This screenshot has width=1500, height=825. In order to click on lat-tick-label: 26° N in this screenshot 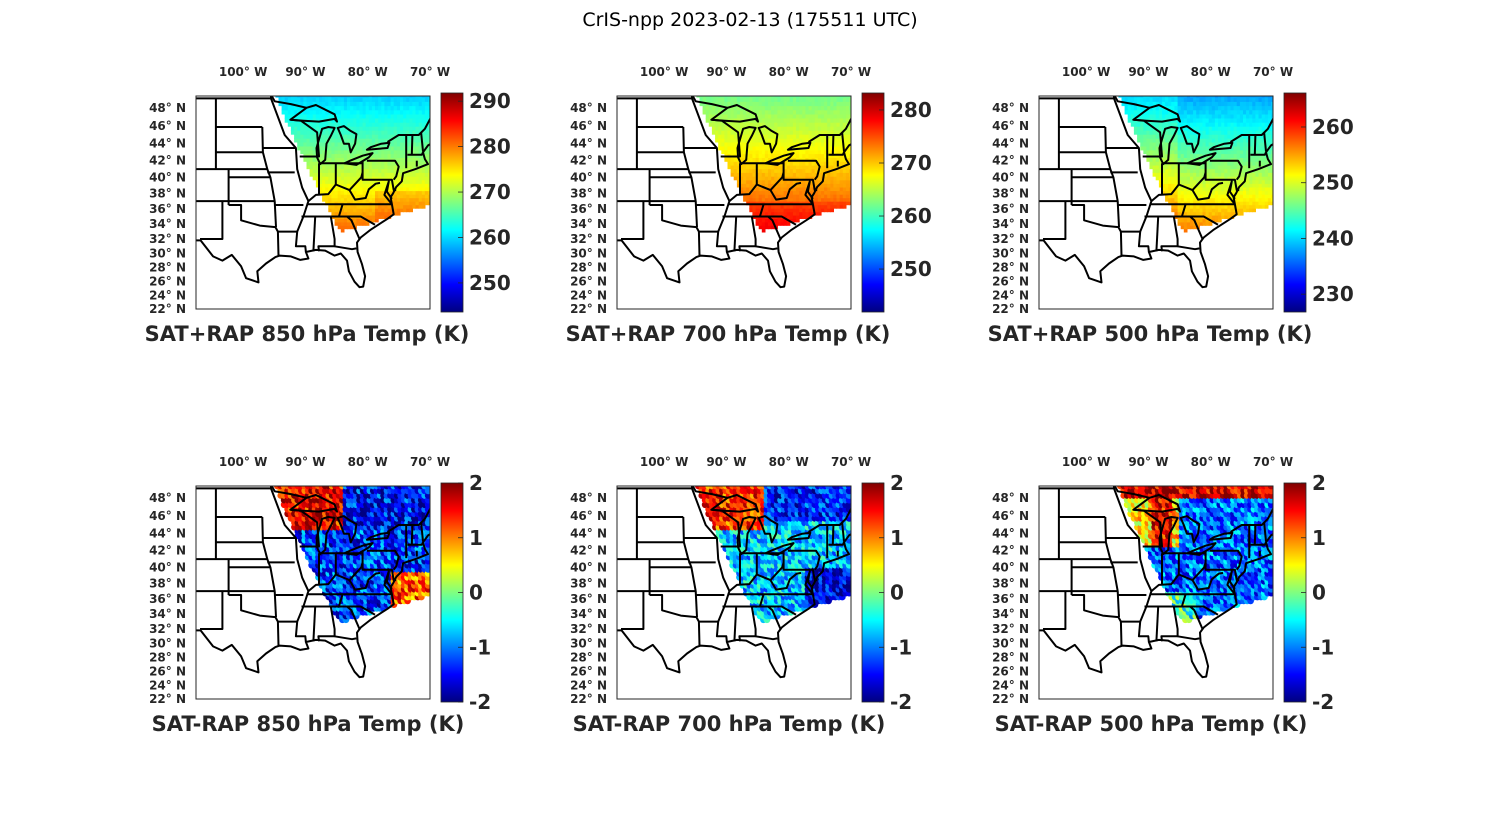, I will do `click(167, 282)`.